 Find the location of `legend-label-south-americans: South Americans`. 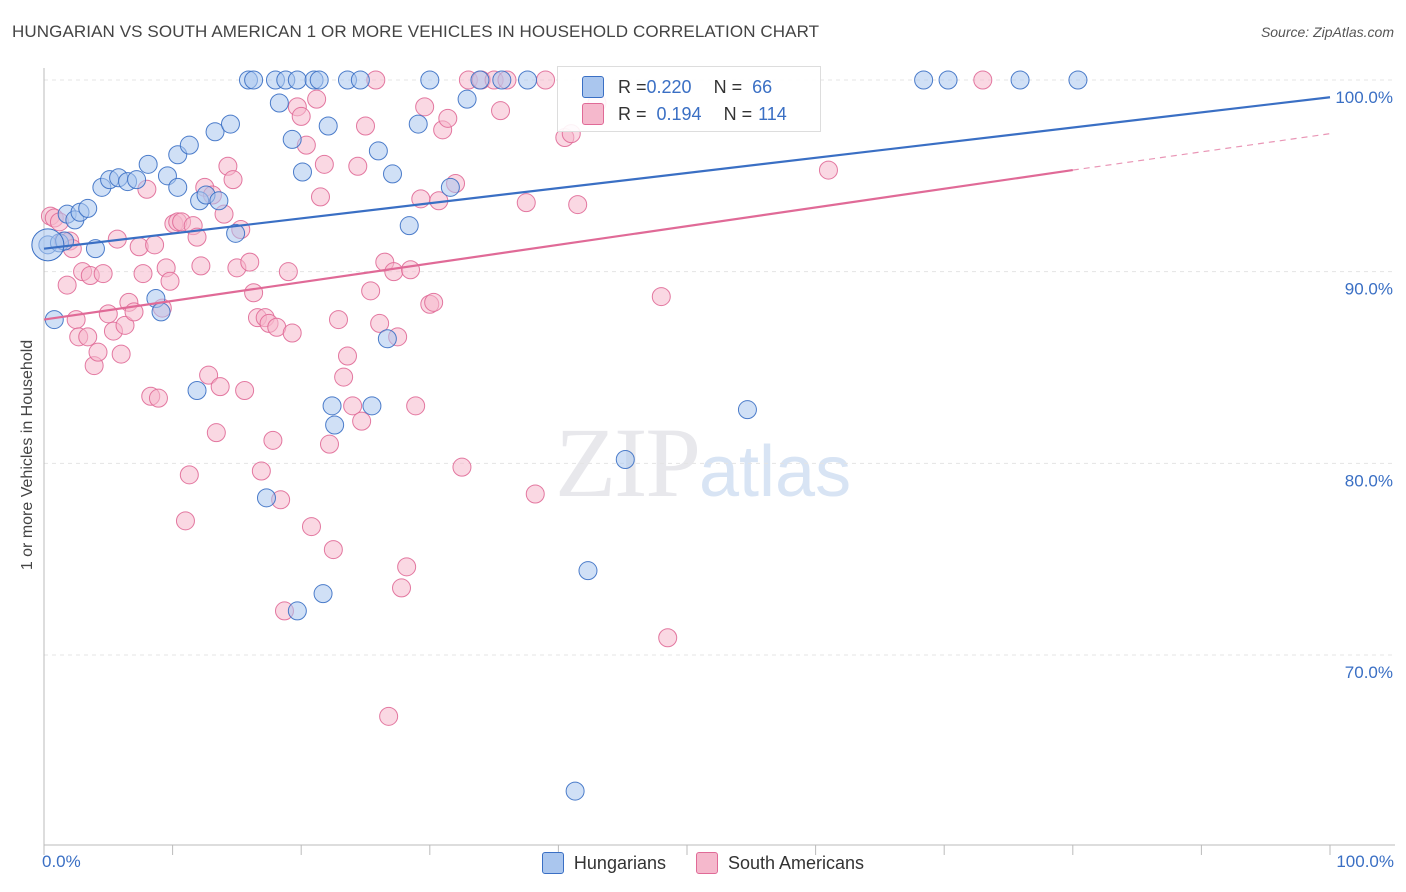

legend-label-south-americans: South Americans is located at coordinates (796, 862).